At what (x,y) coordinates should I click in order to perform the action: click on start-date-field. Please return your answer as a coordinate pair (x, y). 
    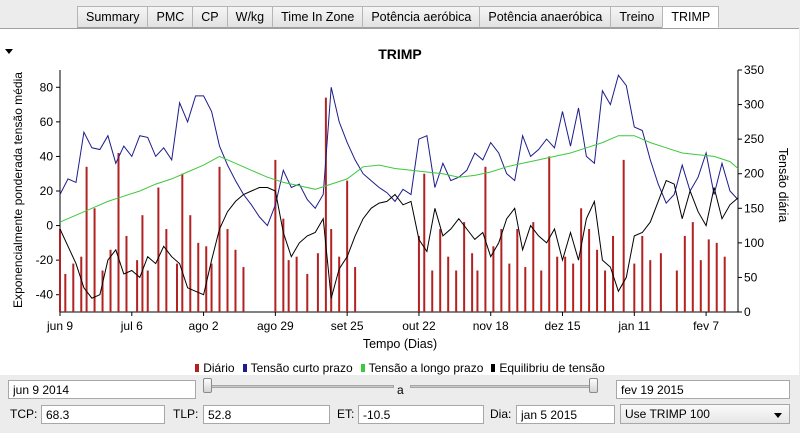
    Looking at the image, I should click on (102, 389).